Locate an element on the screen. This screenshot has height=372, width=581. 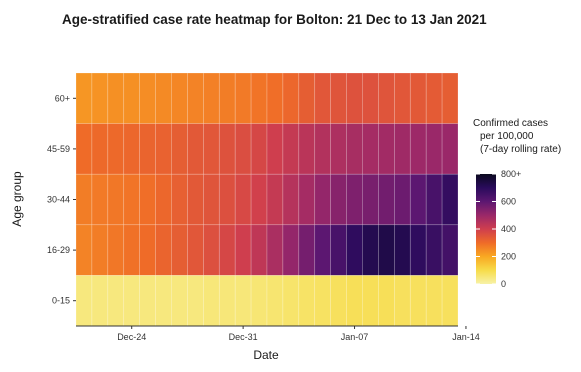
y-tick-label: 30-44 is located at coordinates (58, 200).